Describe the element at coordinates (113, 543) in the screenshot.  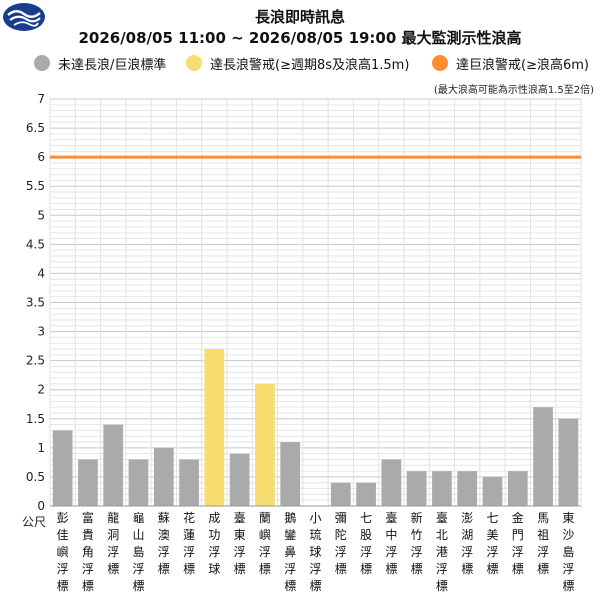
I see `x-tick-label: 龍洞浮標` at that location.